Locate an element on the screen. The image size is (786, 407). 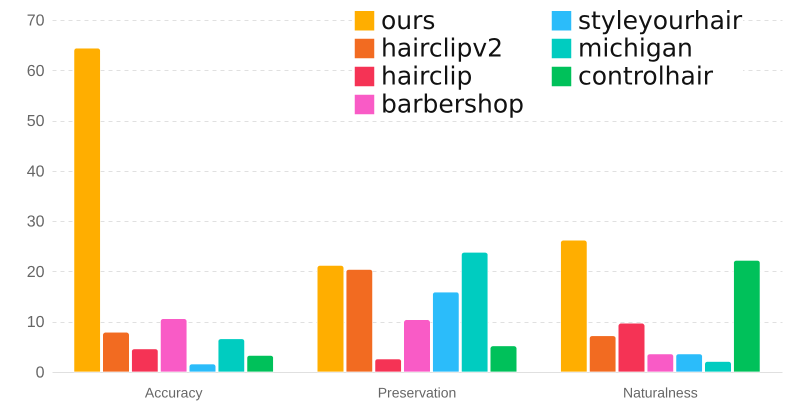
legend-label: hairclipv2 is located at coordinates (442, 48).